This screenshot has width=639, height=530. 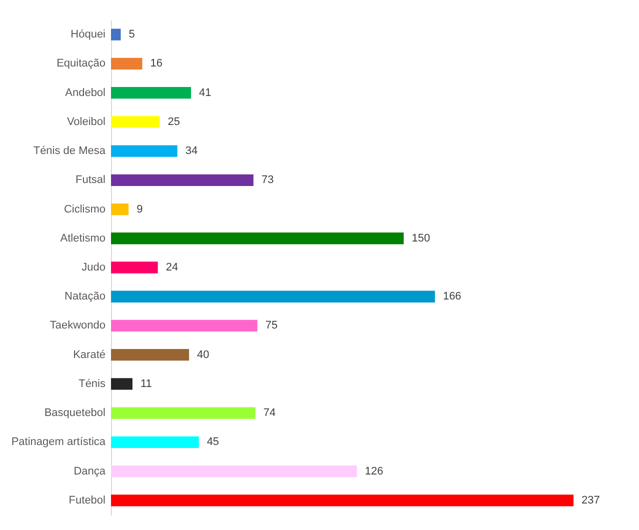 What do you see at coordinates (94, 268) in the screenshot?
I see `y-tick-label: Judo` at bounding box center [94, 268].